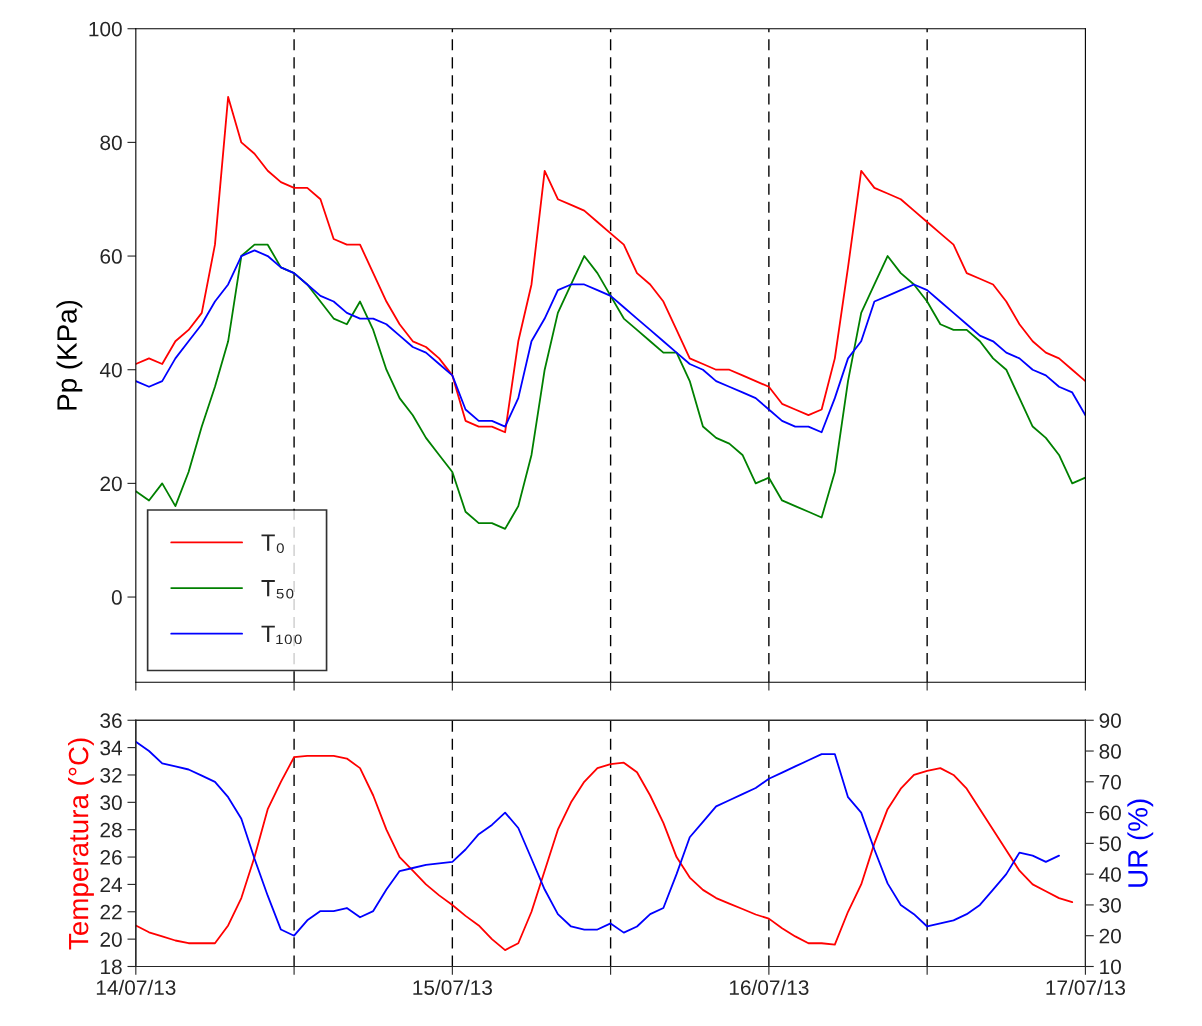  Describe the element at coordinates (105, 29) in the screenshot. I see `y-tick-label: 100` at that location.